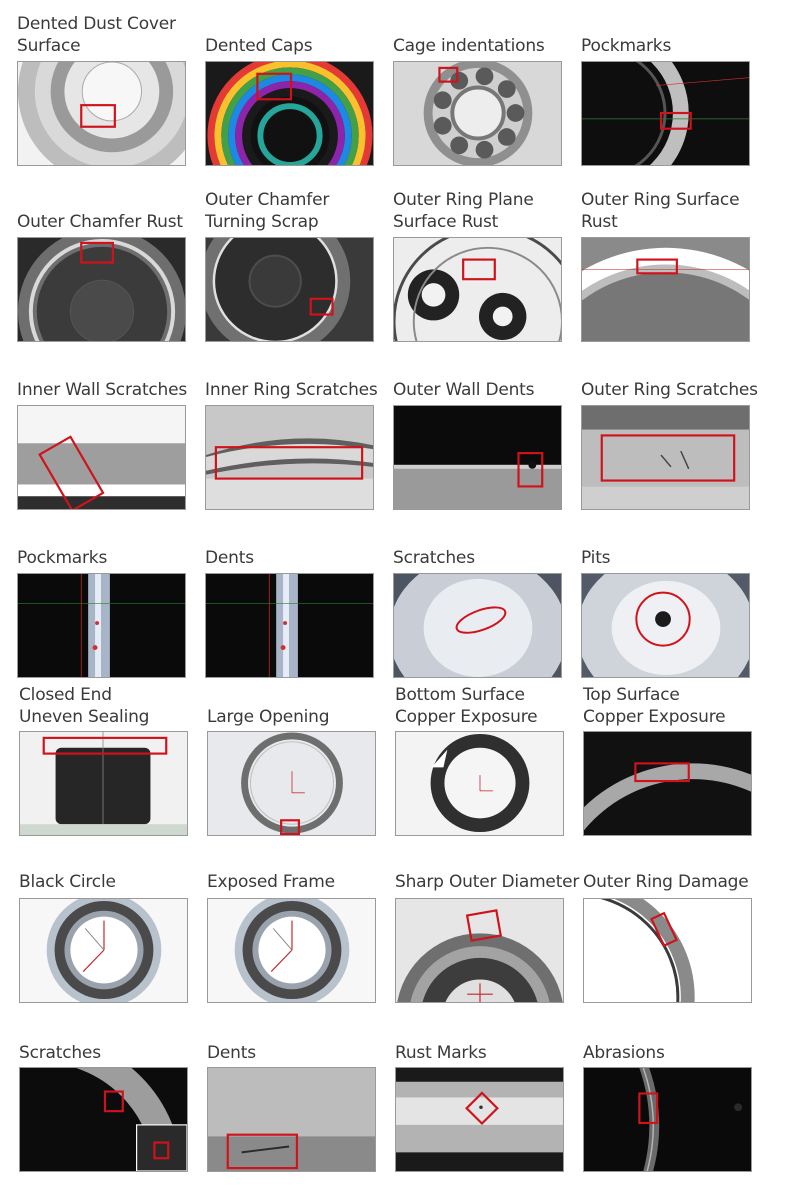 The image size is (800, 1190). I want to click on defect-label: Dented Caps, so click(259, 46).